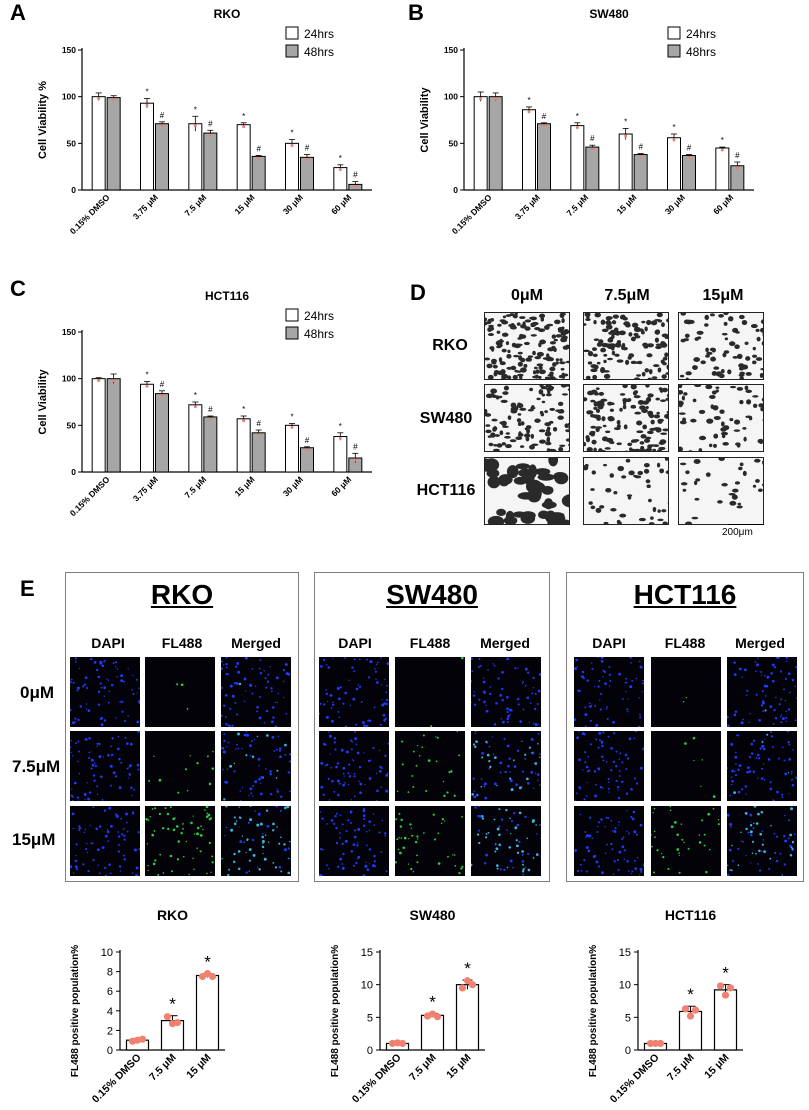 The image size is (809, 1110). What do you see at coordinates (75, 1011) in the screenshot?
I see `y-axis-label: FL488 positive population%` at bounding box center [75, 1011].